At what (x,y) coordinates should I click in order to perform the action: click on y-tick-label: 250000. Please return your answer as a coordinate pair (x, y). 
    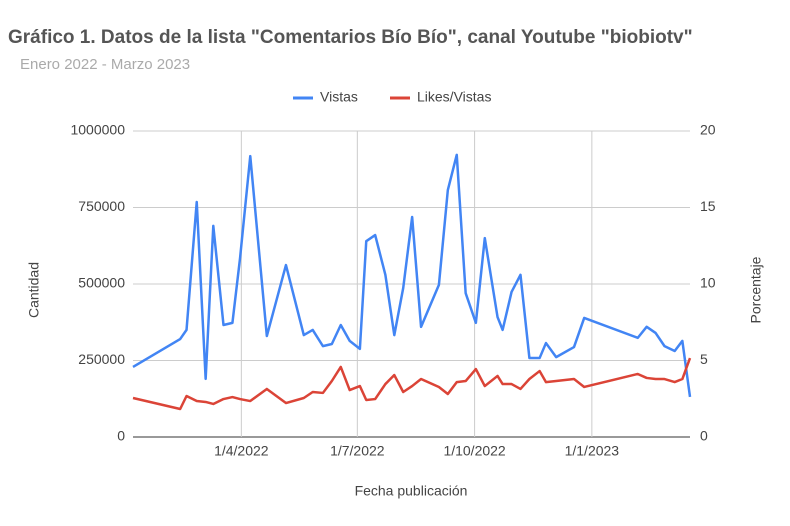
    Looking at the image, I should click on (101, 359).